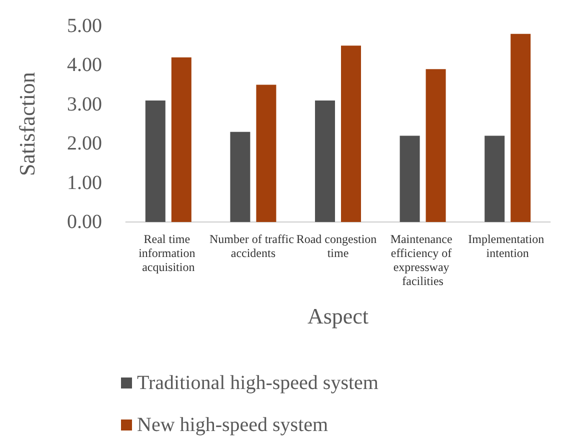 The height and width of the screenshot is (448, 562). Describe the element at coordinates (27, 124) in the screenshot. I see `y-axis-title: Satisfaction` at that location.